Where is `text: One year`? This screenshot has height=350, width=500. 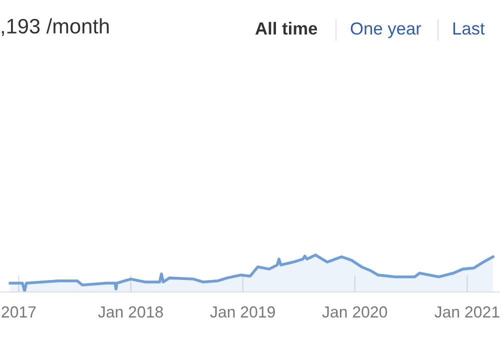 text: One year is located at coordinates (386, 30).